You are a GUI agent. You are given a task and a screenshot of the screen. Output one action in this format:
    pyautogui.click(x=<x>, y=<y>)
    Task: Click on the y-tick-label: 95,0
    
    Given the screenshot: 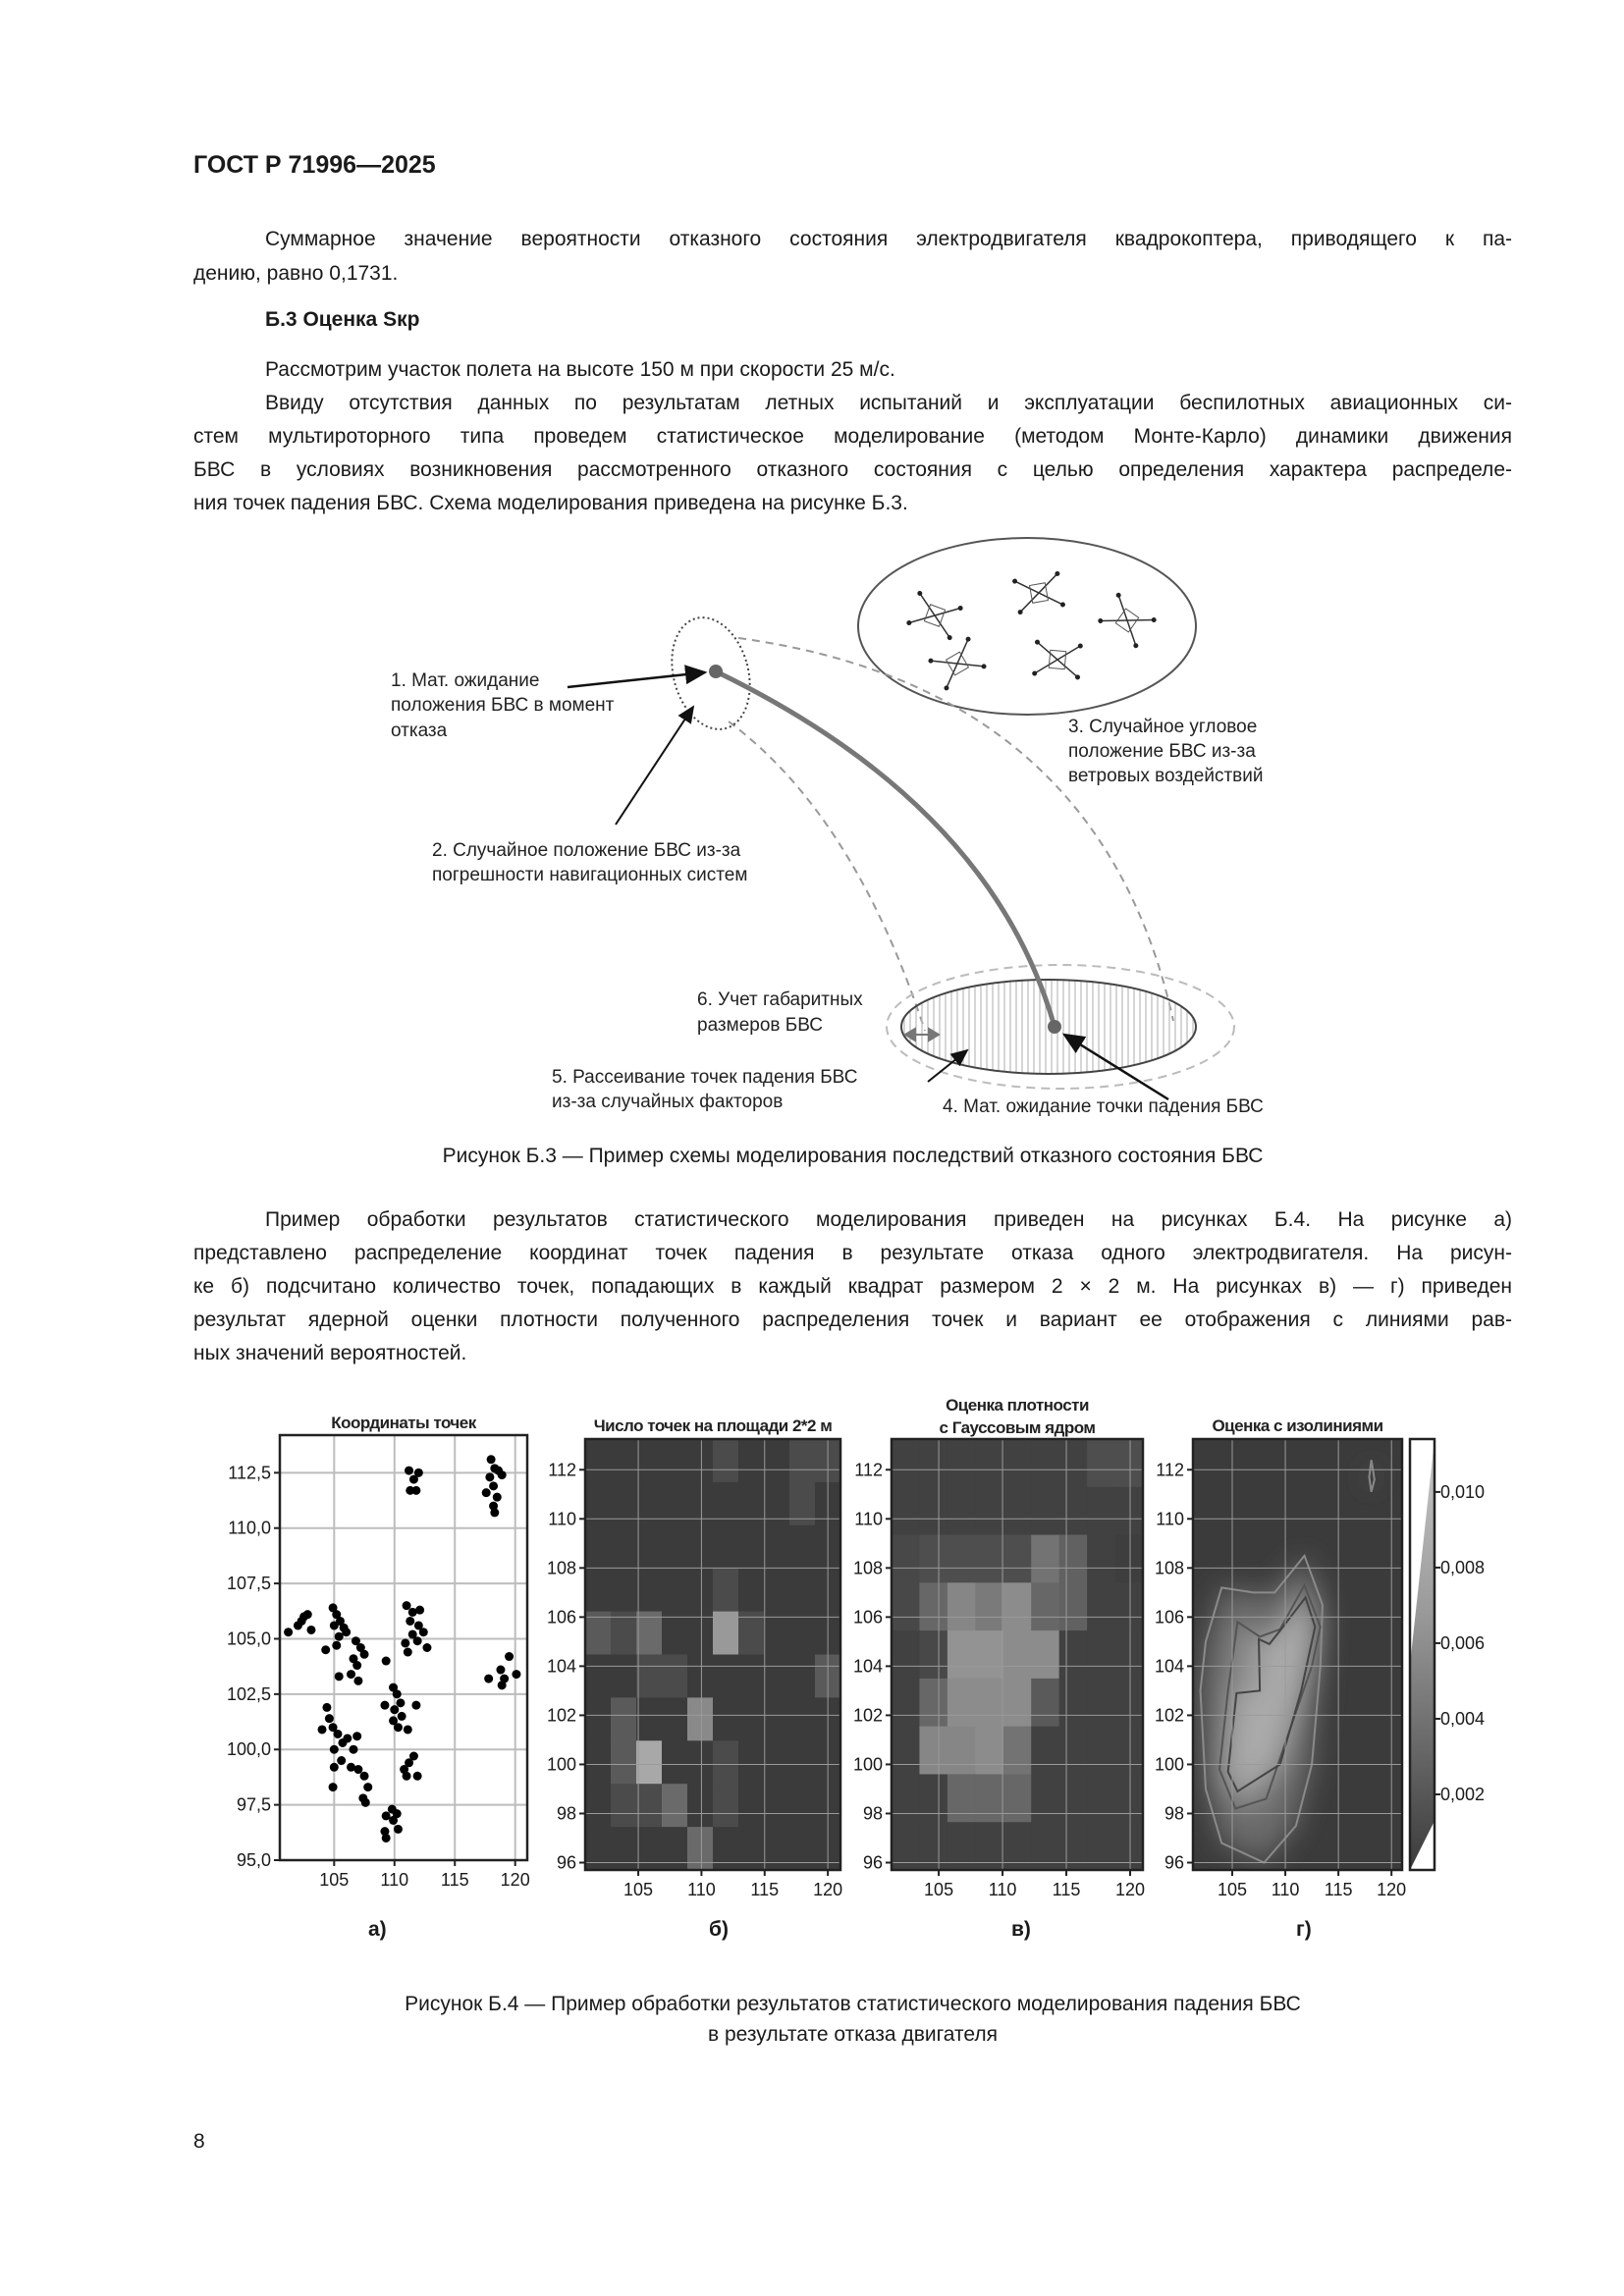 What is the action you would take?
    pyautogui.click(x=254, y=1860)
    